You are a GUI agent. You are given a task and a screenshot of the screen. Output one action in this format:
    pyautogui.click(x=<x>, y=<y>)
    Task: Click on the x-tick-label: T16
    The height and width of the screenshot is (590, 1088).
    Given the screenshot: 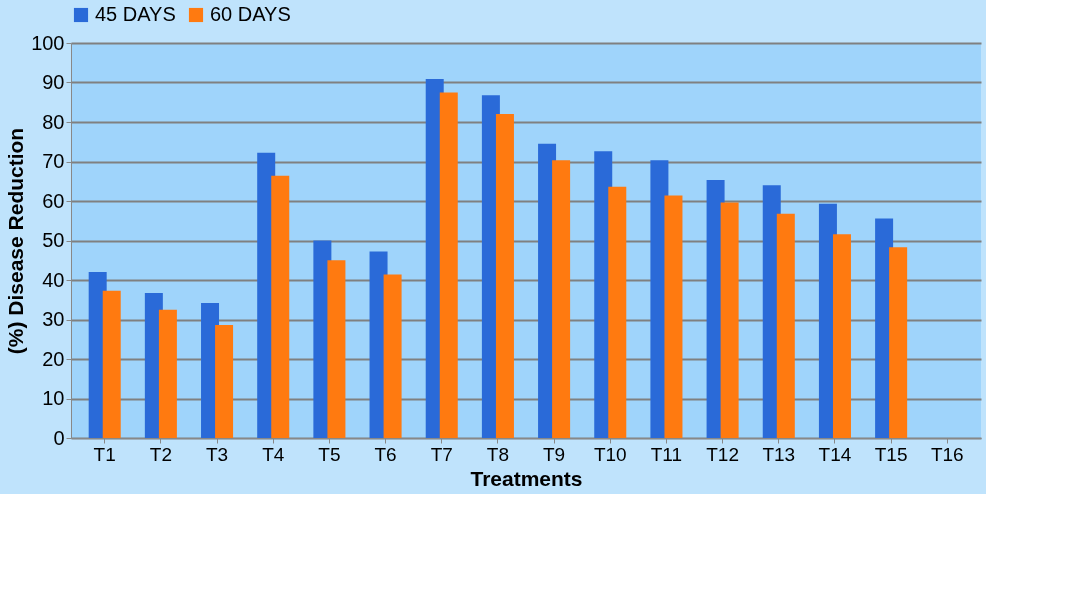 What is the action you would take?
    pyautogui.click(x=947, y=454)
    